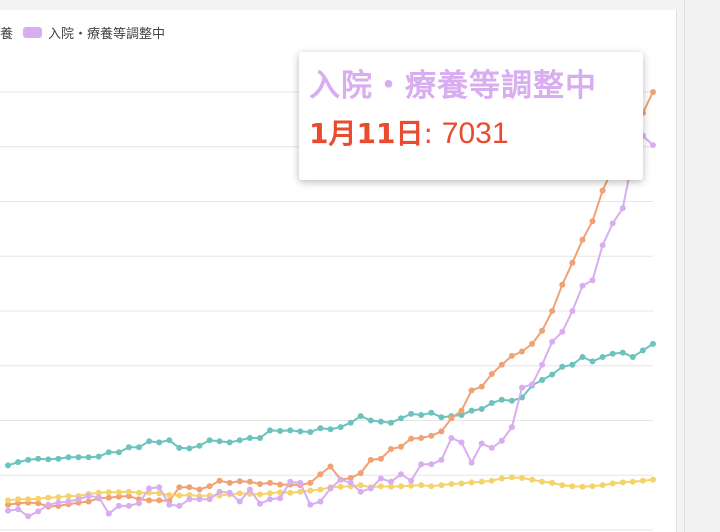 This screenshot has width=720, height=532. What do you see at coordinates (471, 134) in the screenshot?
I see `tooltip-row: 1月11日: 7031` at bounding box center [471, 134].